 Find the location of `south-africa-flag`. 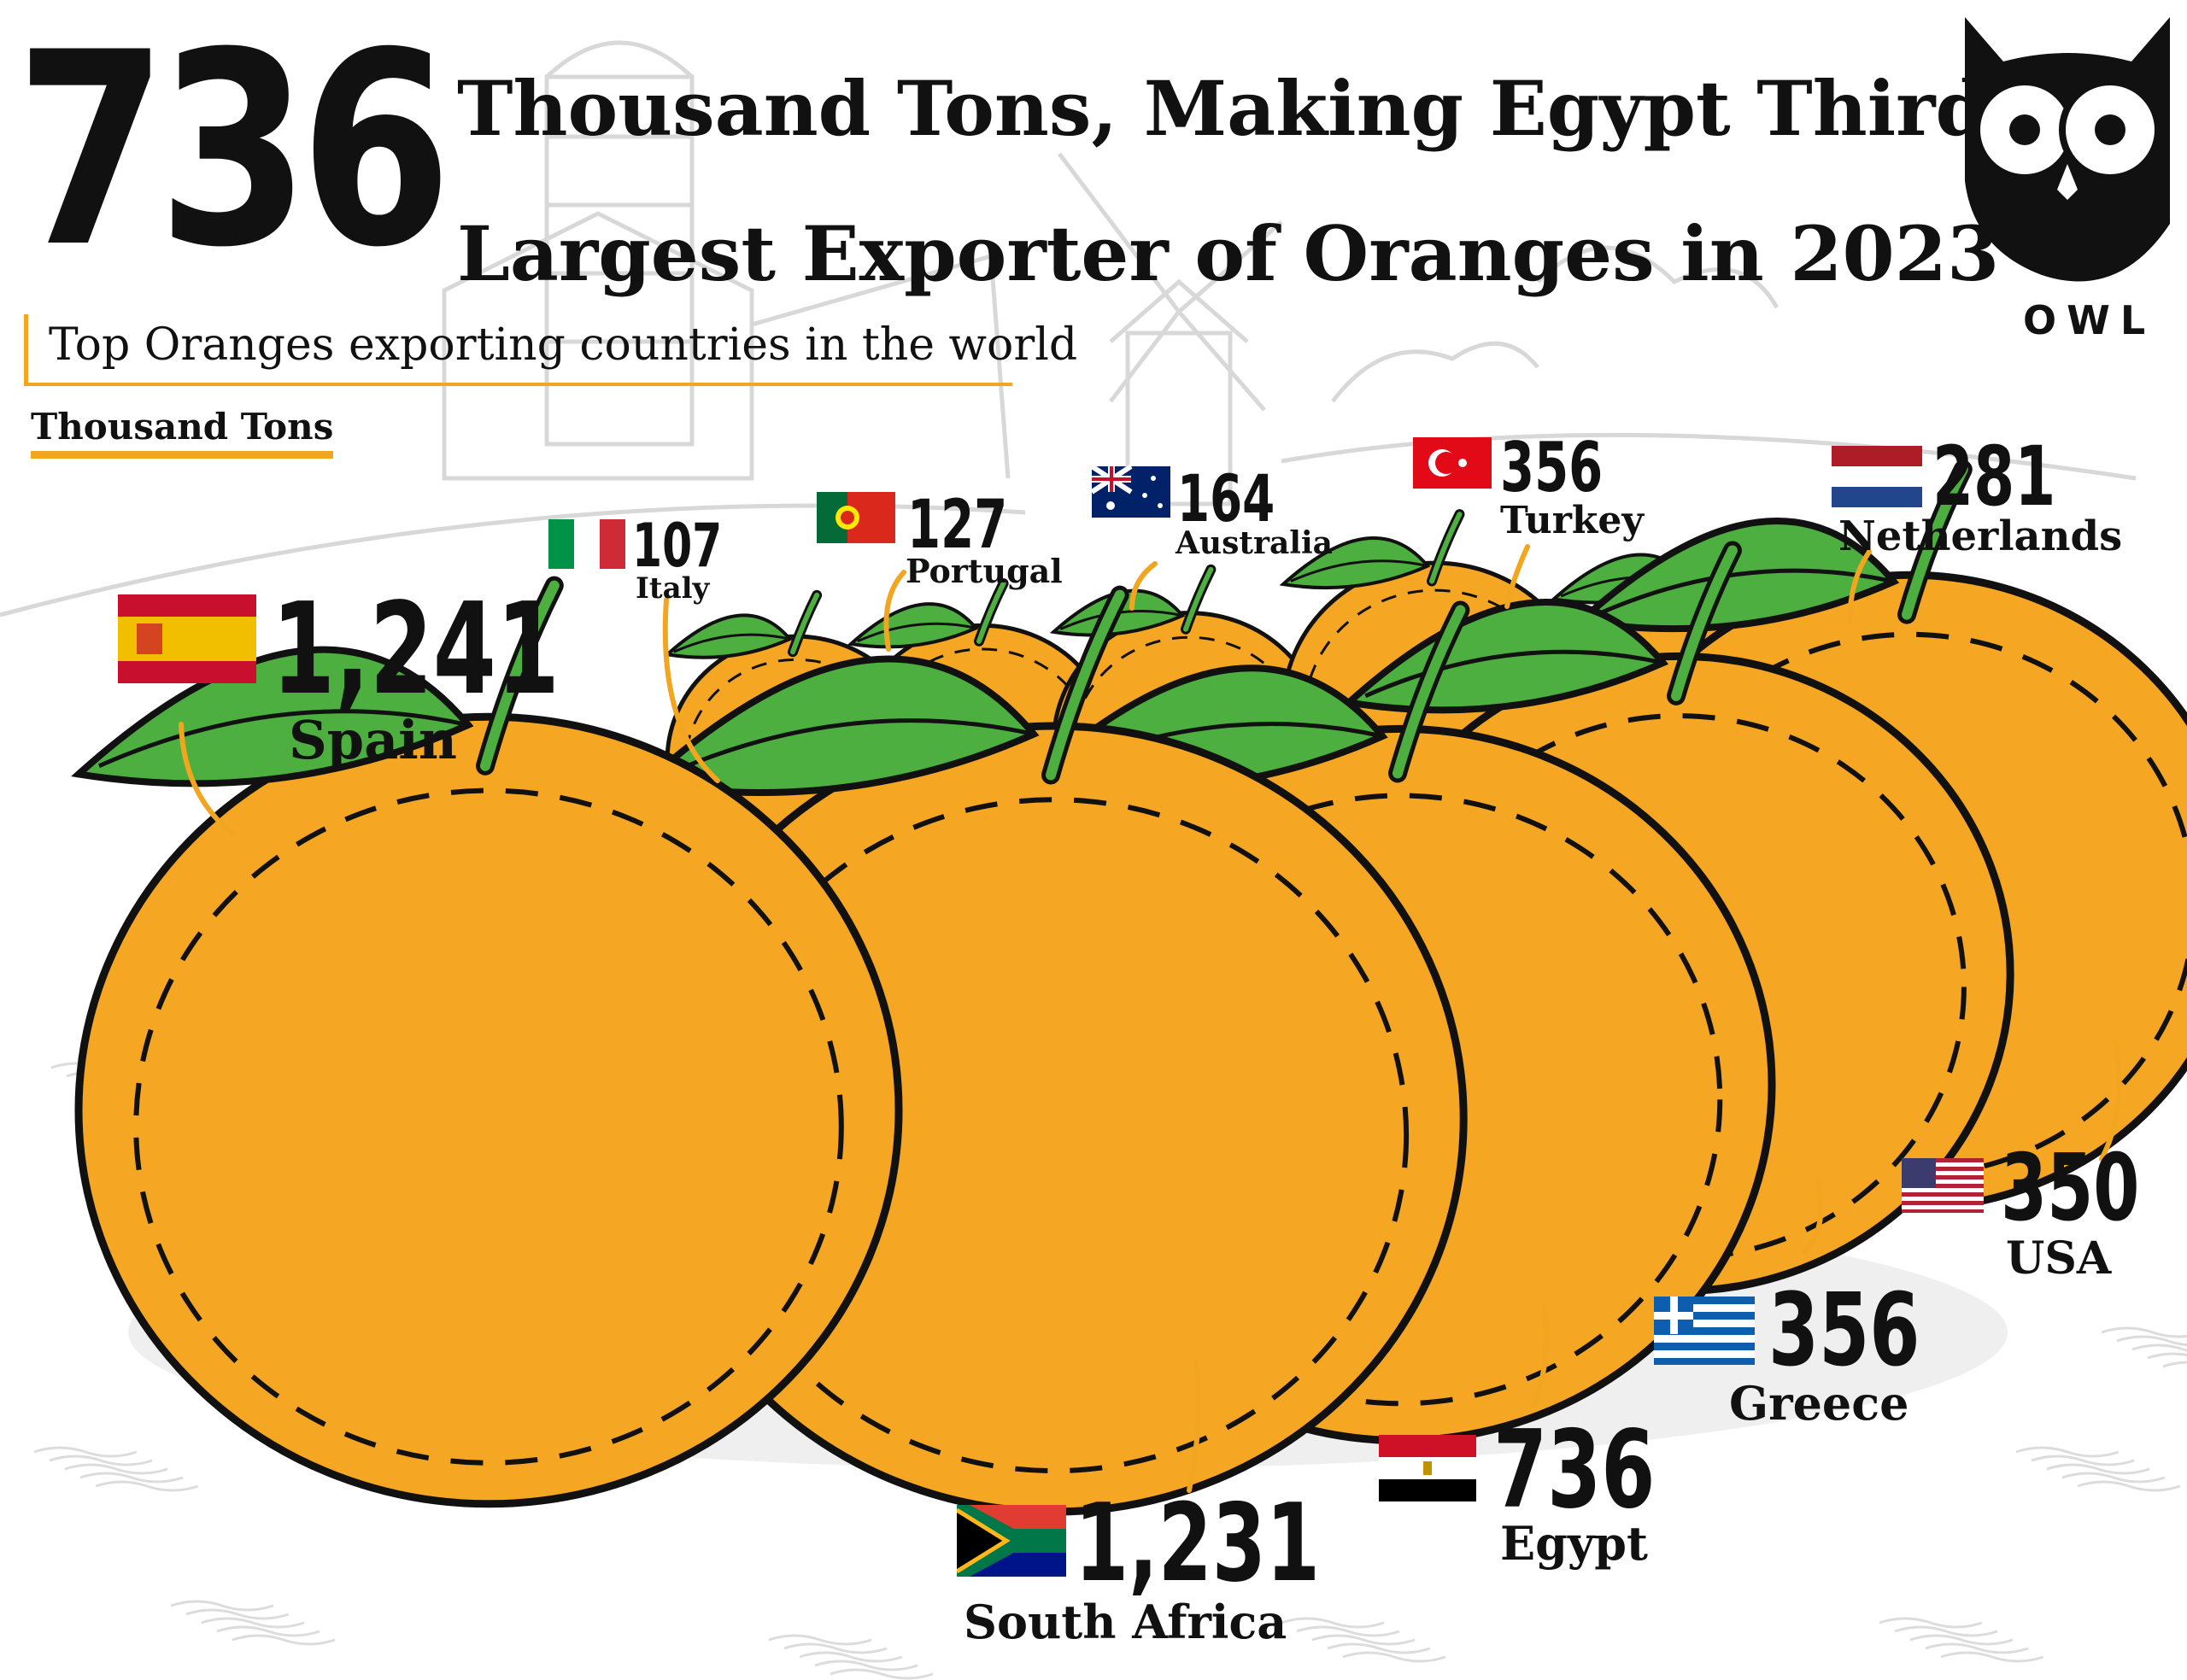

south-africa-flag is located at coordinates (1012, 1541).